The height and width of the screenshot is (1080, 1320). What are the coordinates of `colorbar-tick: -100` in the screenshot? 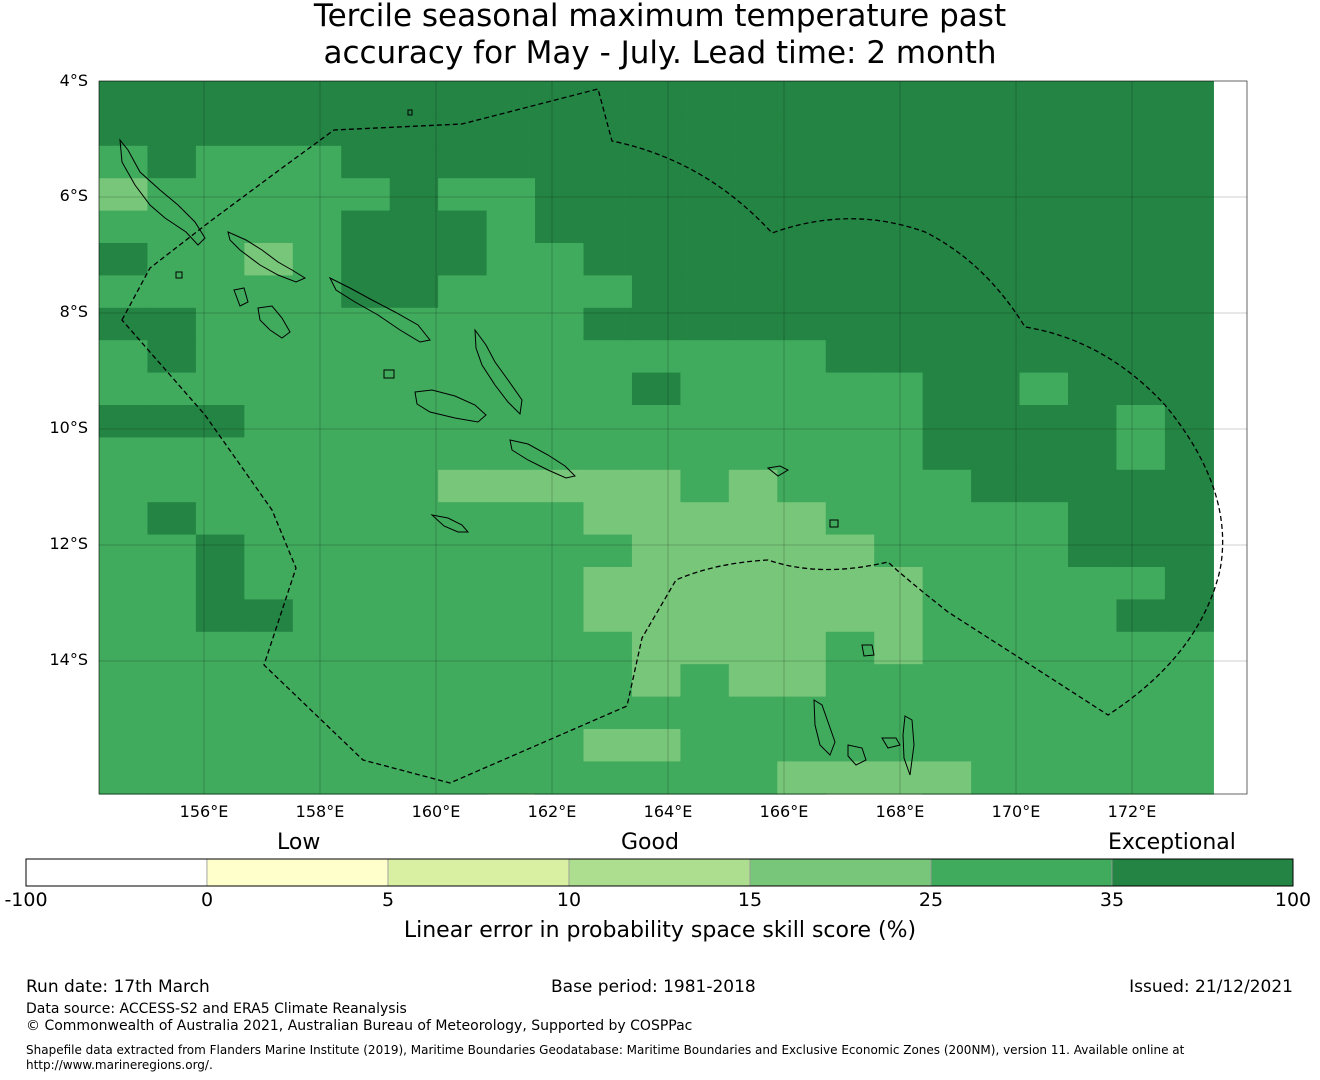 It's located at (26, 900).